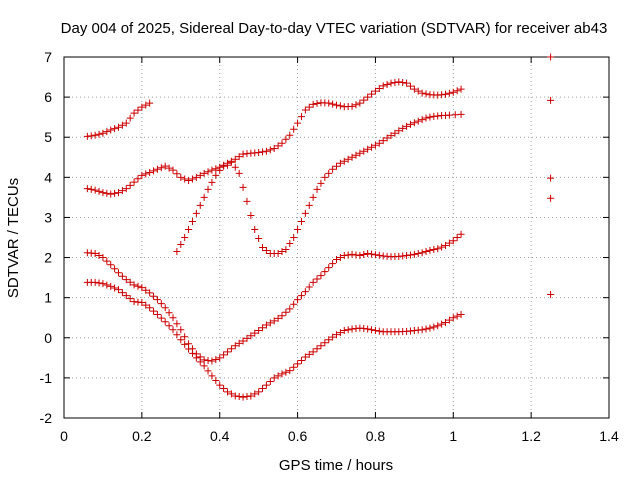 Image resolution: width=640 pixels, height=480 pixels. Describe the element at coordinates (46, 237) in the screenshot. I see `y-tick-labels: -2 -1 0 1 2 3 4 5 6 7` at that location.